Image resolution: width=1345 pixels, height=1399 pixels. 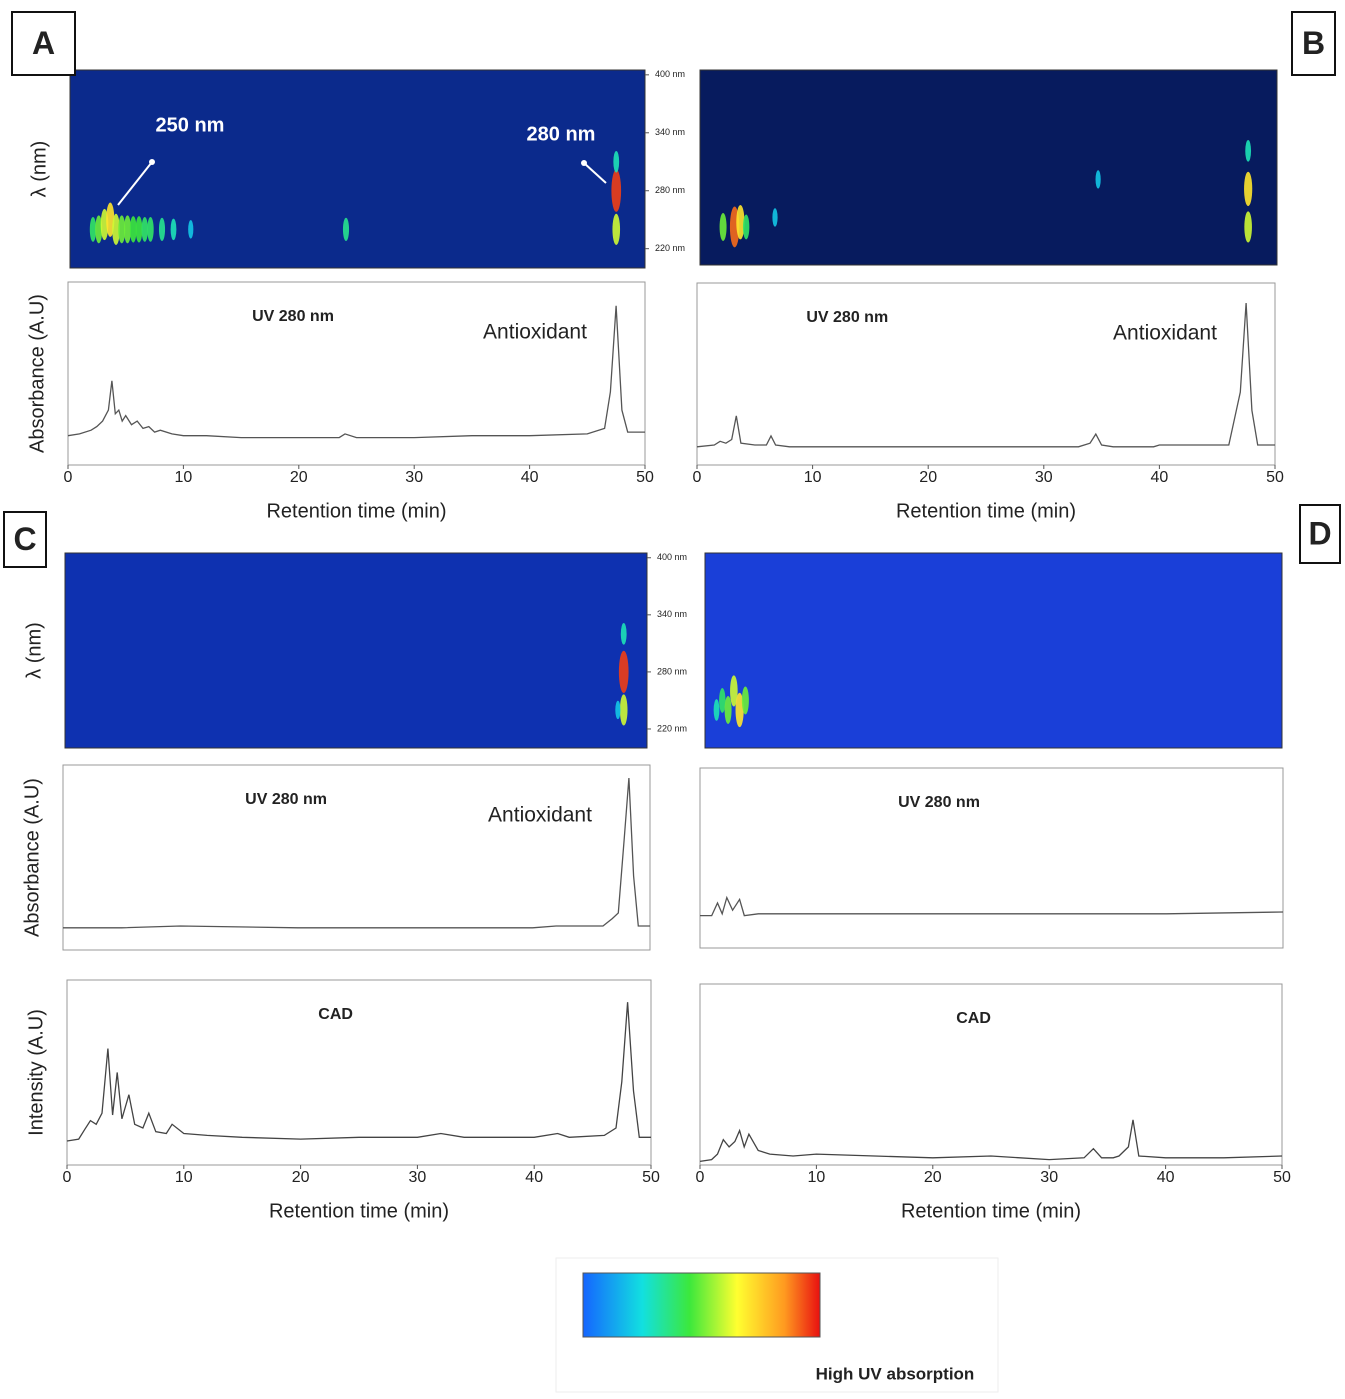 I want to click on panel-label: A, so click(x=43, y=43).